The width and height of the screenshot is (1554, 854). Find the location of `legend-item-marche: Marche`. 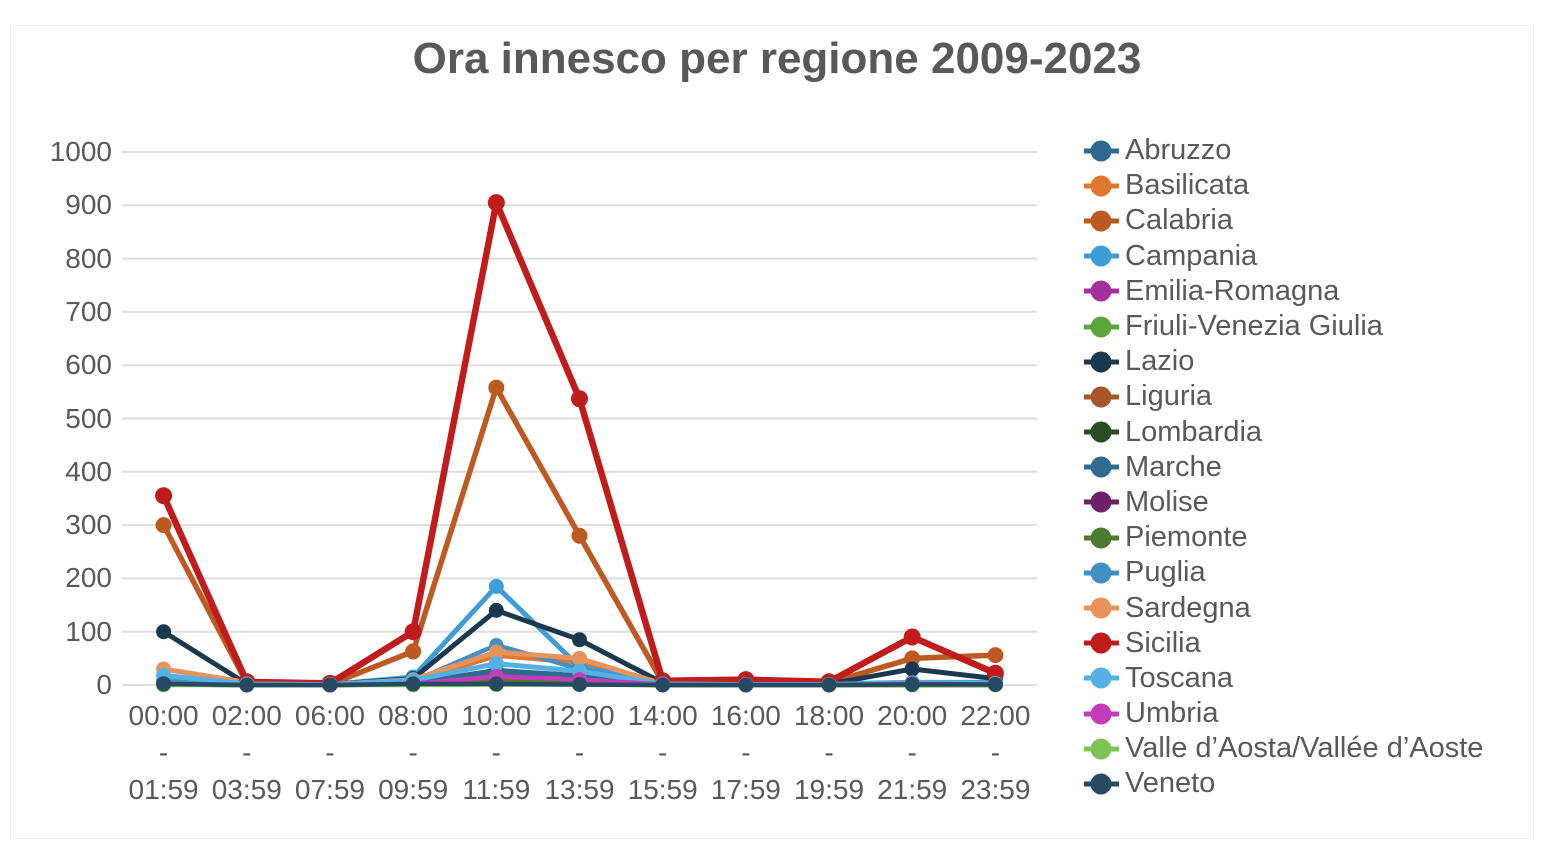

legend-item-marche: Marche is located at coordinates (1283, 467).